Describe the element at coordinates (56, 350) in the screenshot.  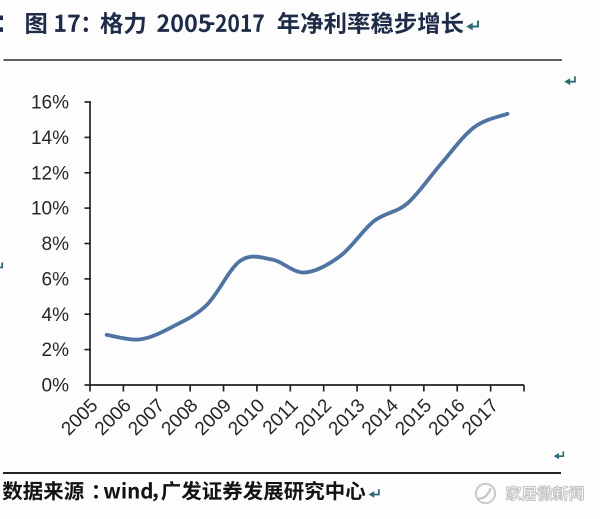
I see `svg-text: 2%` at that location.